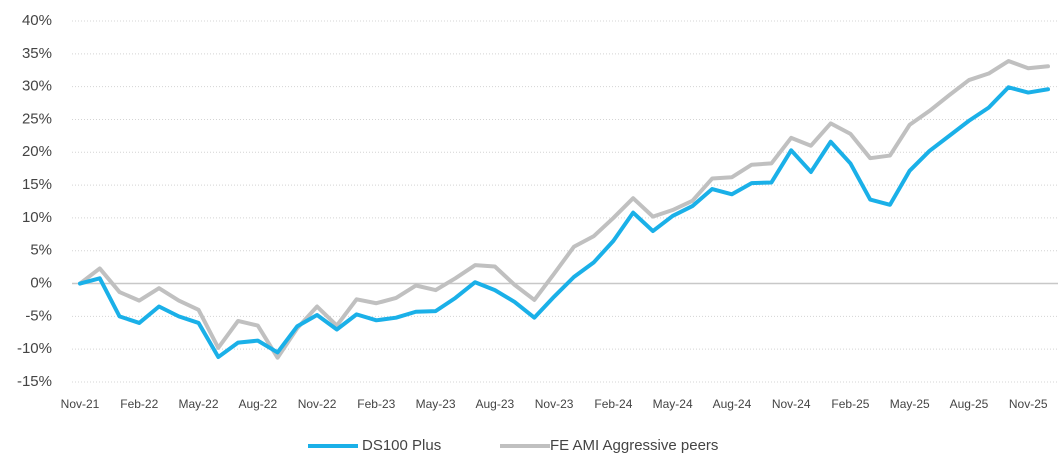 The width and height of the screenshot is (1064, 456). What do you see at coordinates (37, 151) in the screenshot?
I see `y-tick-label: 20%` at bounding box center [37, 151].